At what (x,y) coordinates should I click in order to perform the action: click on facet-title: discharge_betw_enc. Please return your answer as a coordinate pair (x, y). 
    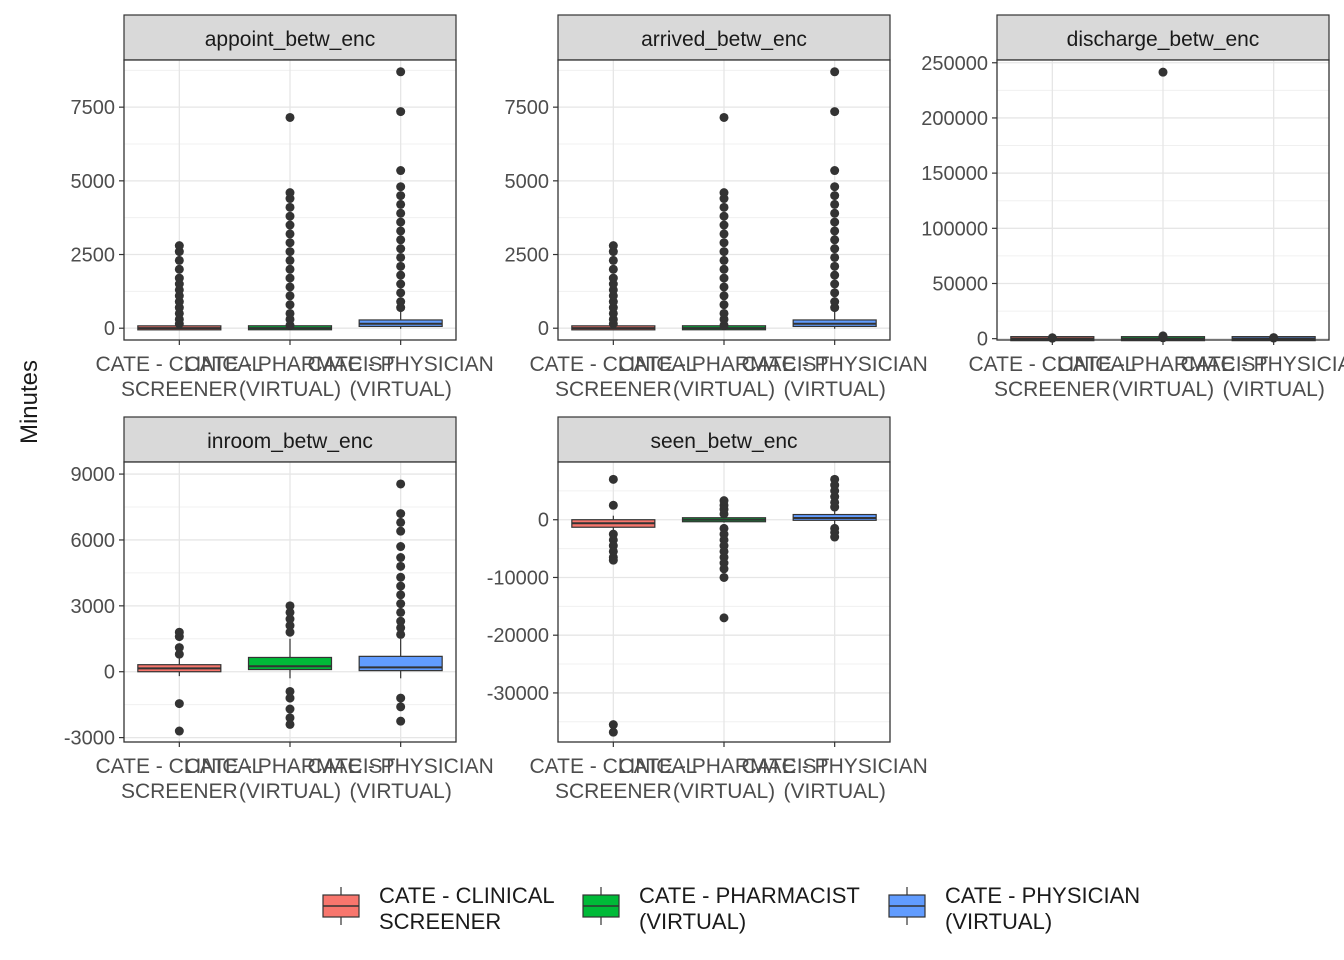
    Looking at the image, I should click on (1163, 39).